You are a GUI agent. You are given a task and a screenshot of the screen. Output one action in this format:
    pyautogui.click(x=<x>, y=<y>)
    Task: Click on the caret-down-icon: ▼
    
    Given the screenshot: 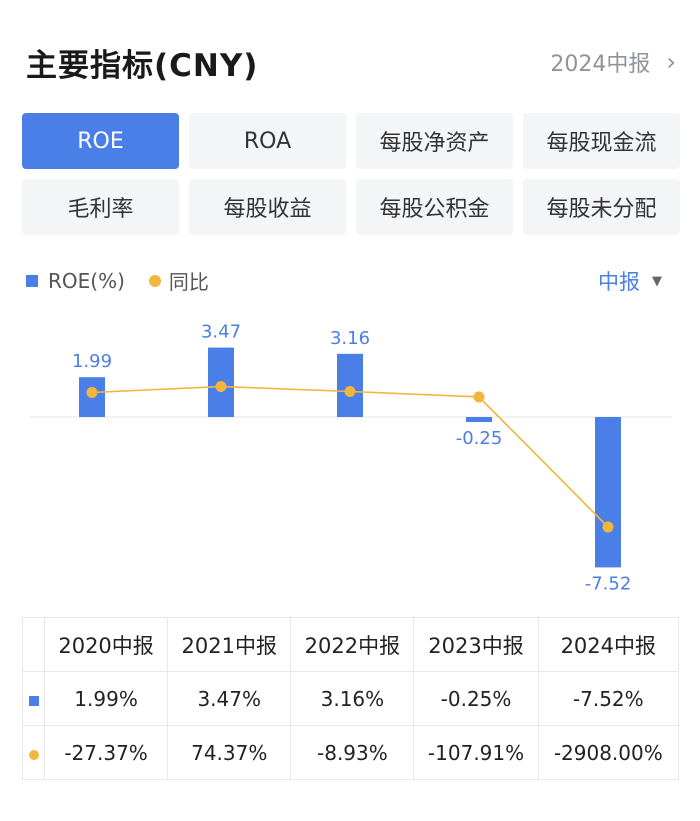 What is the action you would take?
    pyautogui.click(x=657, y=281)
    